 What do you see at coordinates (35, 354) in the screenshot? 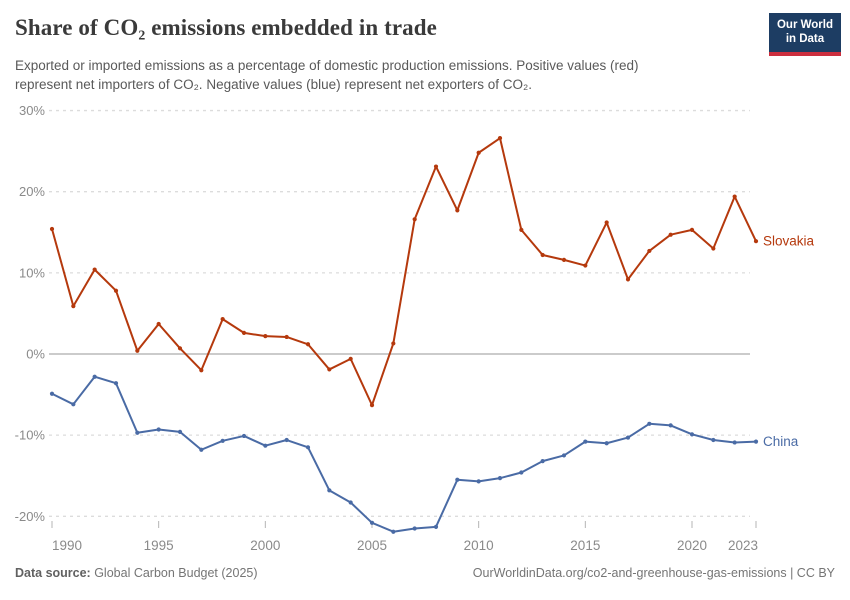
I see `y-axis-label: 0%` at bounding box center [35, 354].